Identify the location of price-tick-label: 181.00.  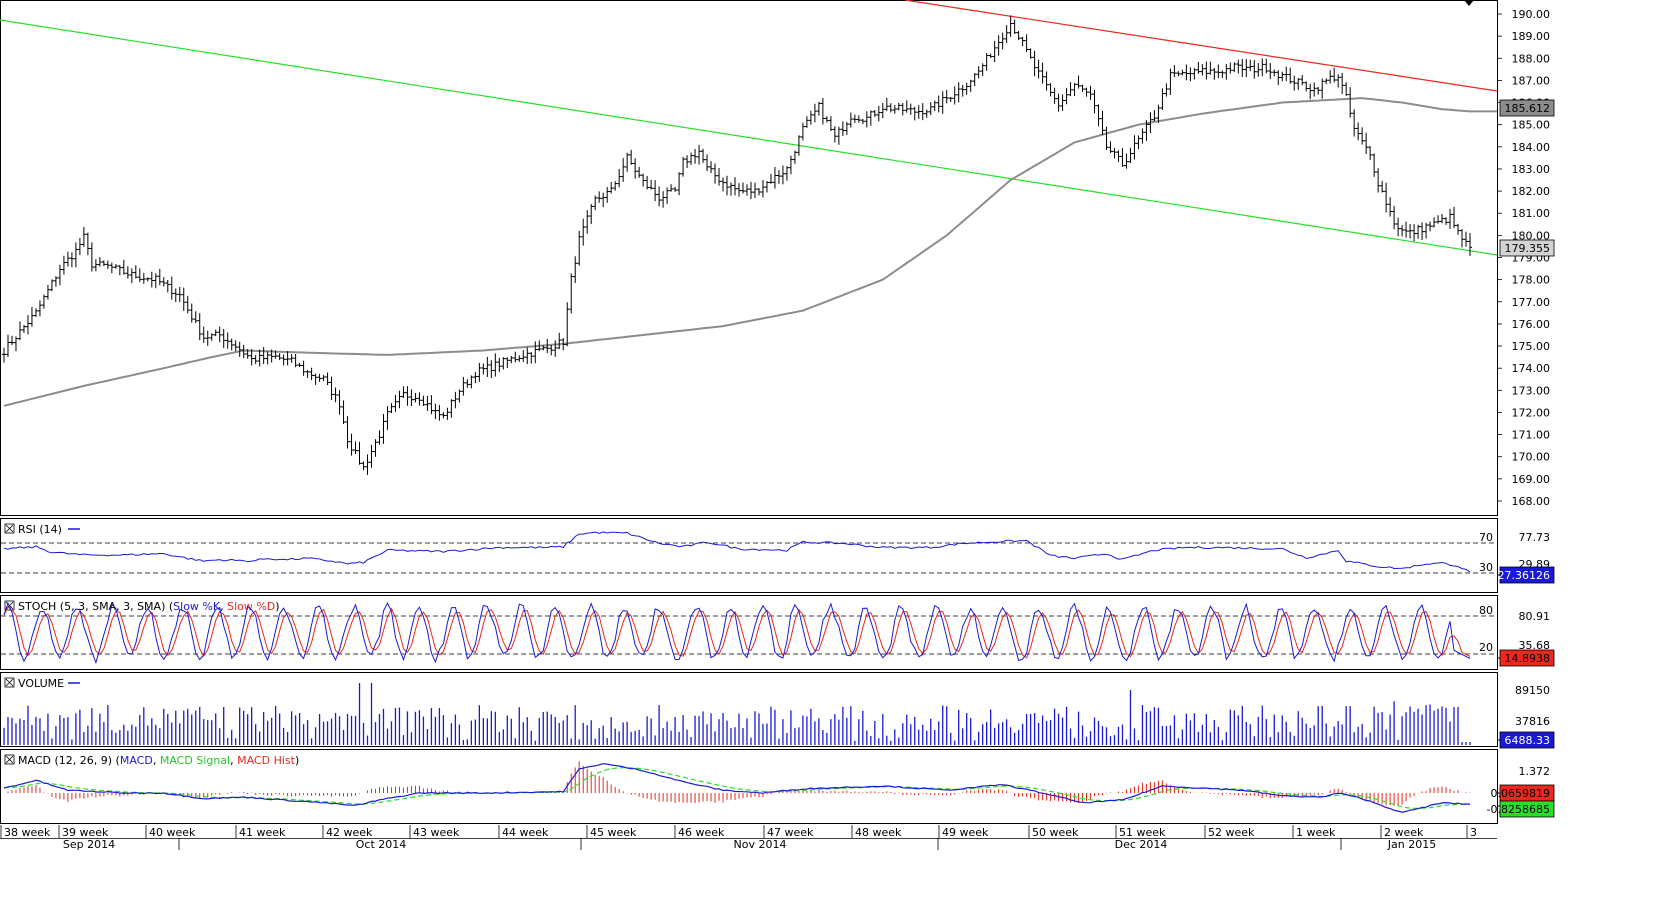
(1531, 213).